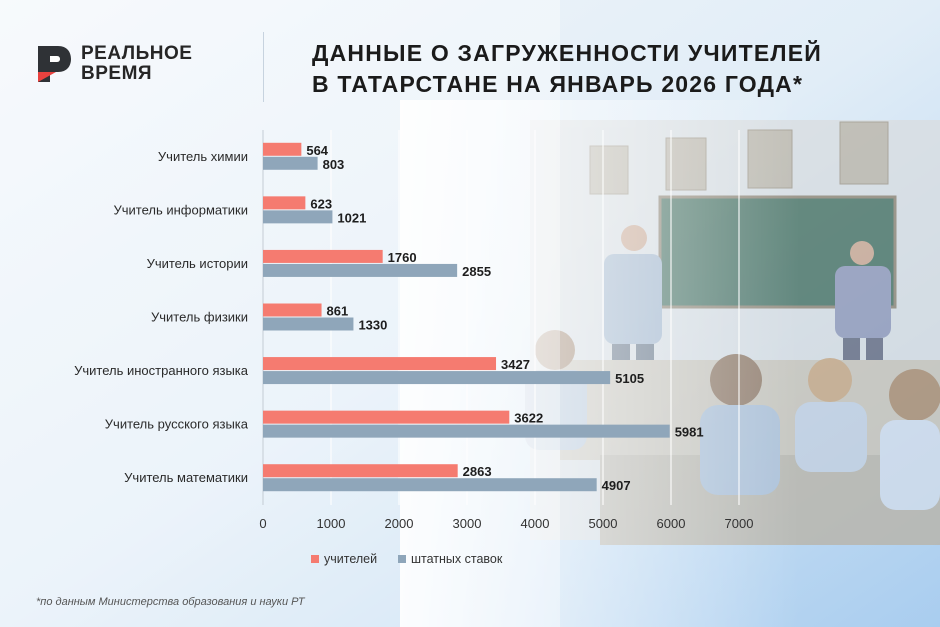  I want to click on category-label: Учитель истории, so click(197, 263).